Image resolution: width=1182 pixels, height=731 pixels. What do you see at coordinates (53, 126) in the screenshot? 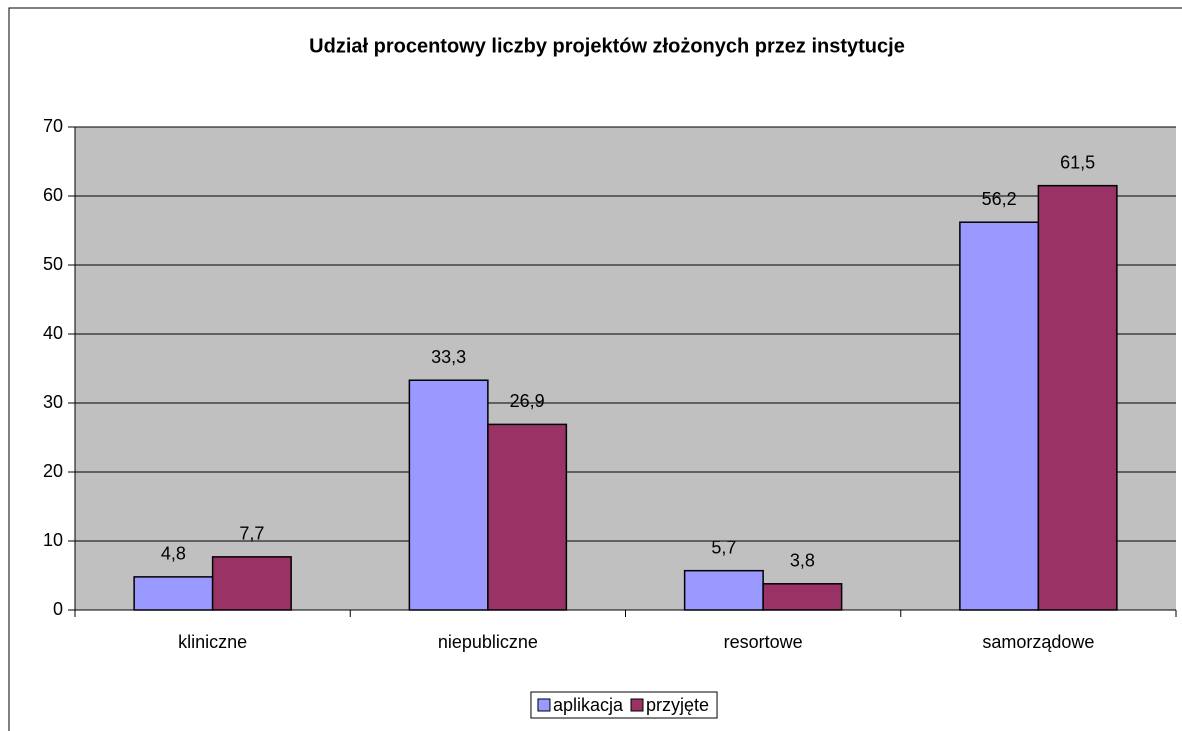
I see `y-tick-label: 70` at bounding box center [53, 126].